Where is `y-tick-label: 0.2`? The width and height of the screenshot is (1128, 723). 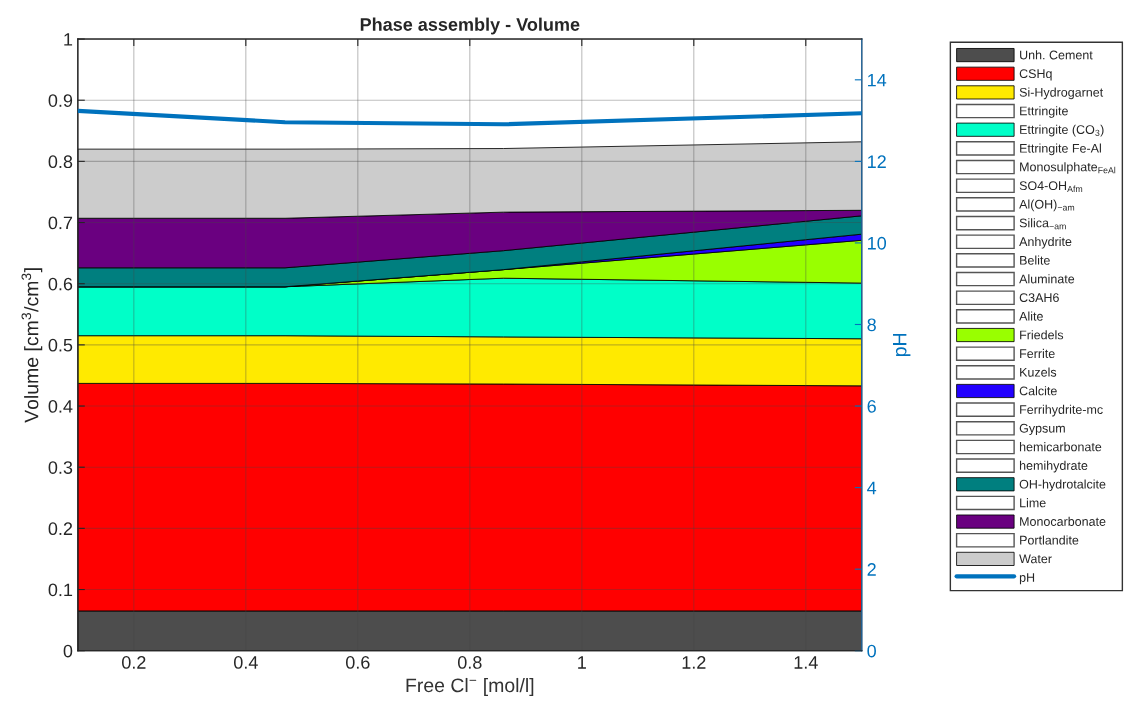
y-tick-label: 0.2 is located at coordinates (60, 529).